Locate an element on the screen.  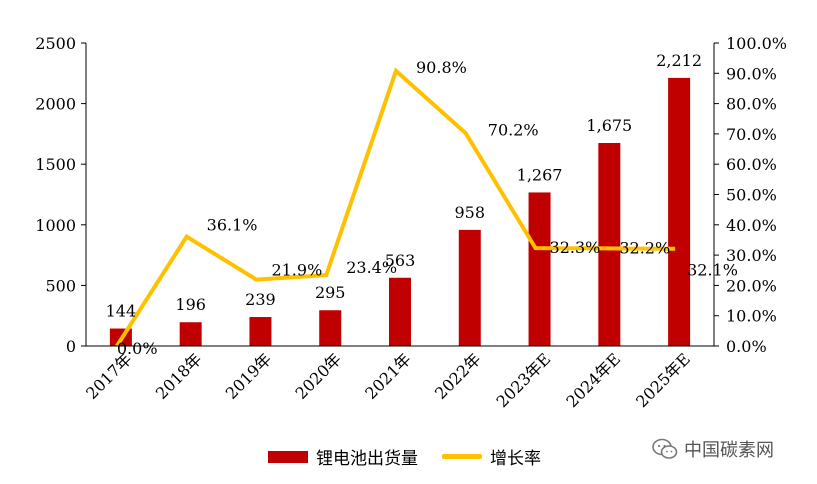
line-data-label: 36.1% is located at coordinates (232, 225).